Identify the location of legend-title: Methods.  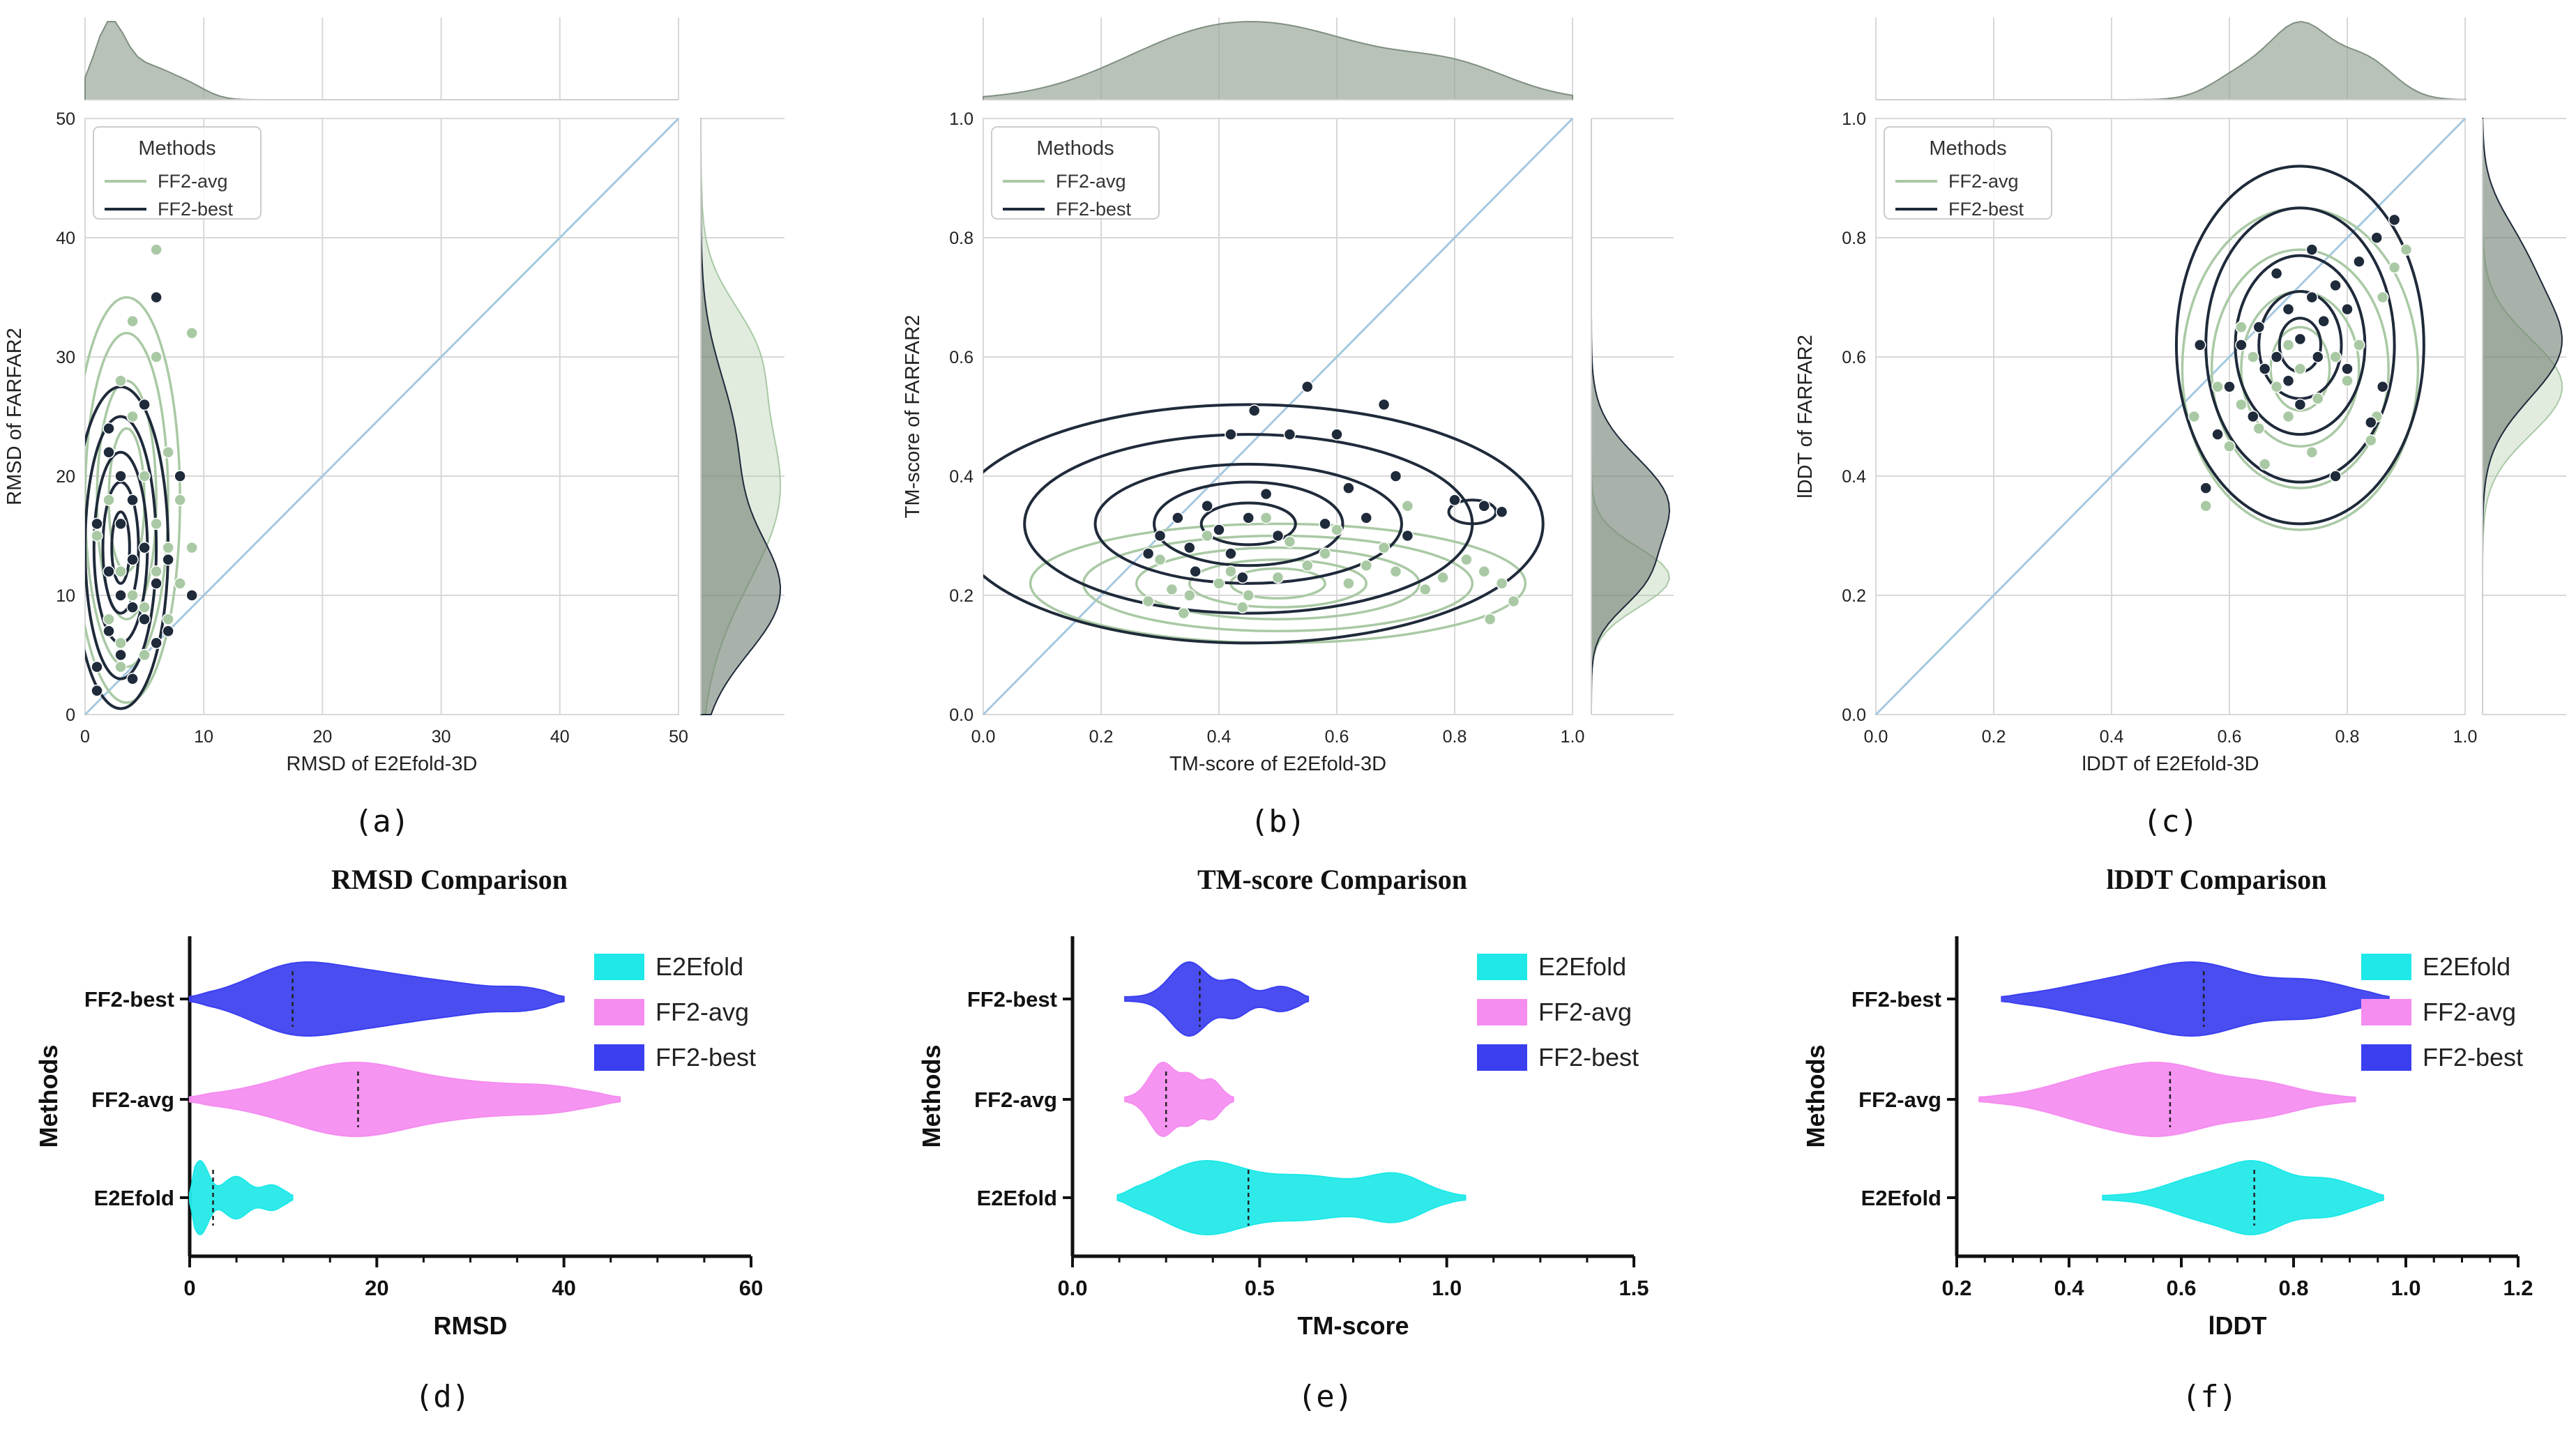
(176, 148).